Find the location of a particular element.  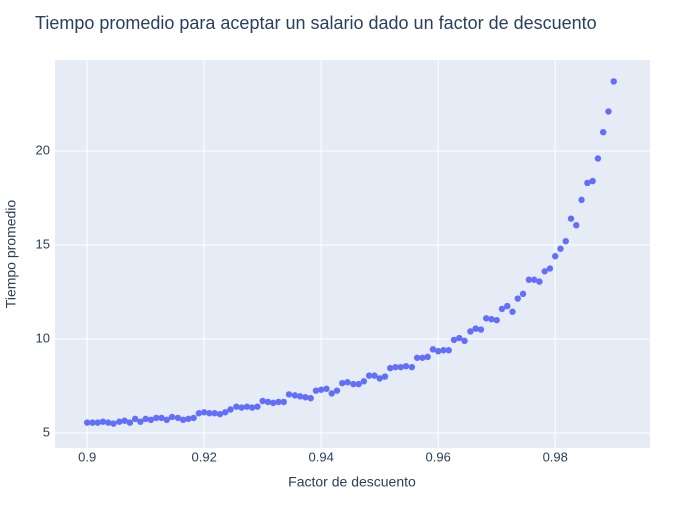

x-tick-label: 0.92 is located at coordinates (204, 456).